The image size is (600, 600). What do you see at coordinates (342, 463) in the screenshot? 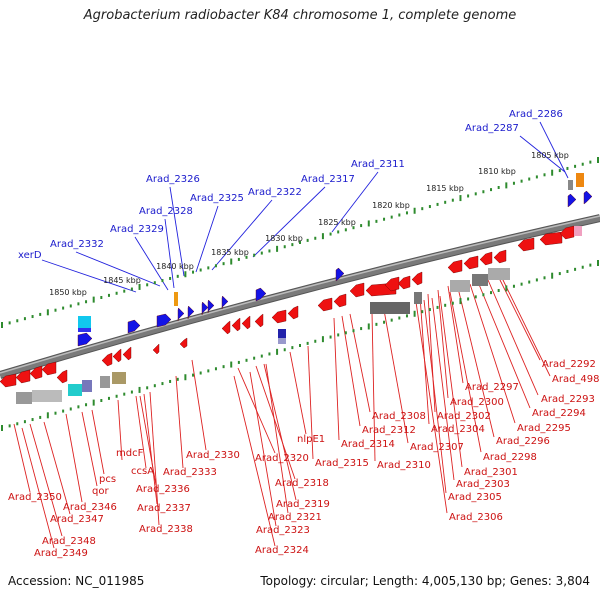
I see `bottom-gene-label: Arad_2315` at bounding box center [342, 463].